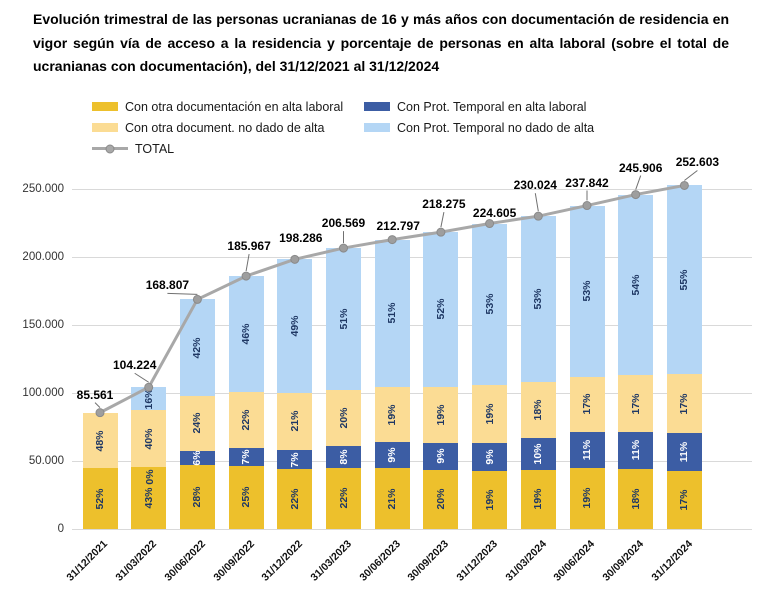 The height and width of the screenshot is (614, 760). I want to click on x-axis-label: 31/03/2024, so click(526, 561).